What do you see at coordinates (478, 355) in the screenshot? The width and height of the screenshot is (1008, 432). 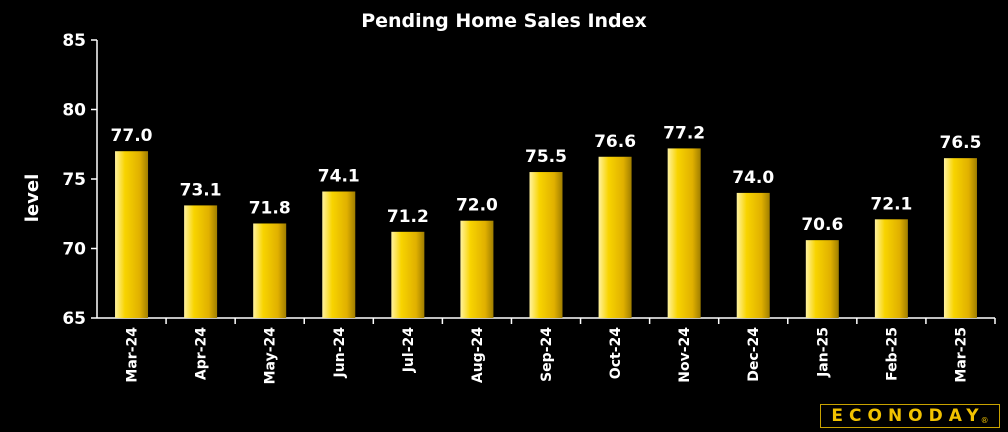 I see `x-tick-label: Aug-24` at bounding box center [478, 355].